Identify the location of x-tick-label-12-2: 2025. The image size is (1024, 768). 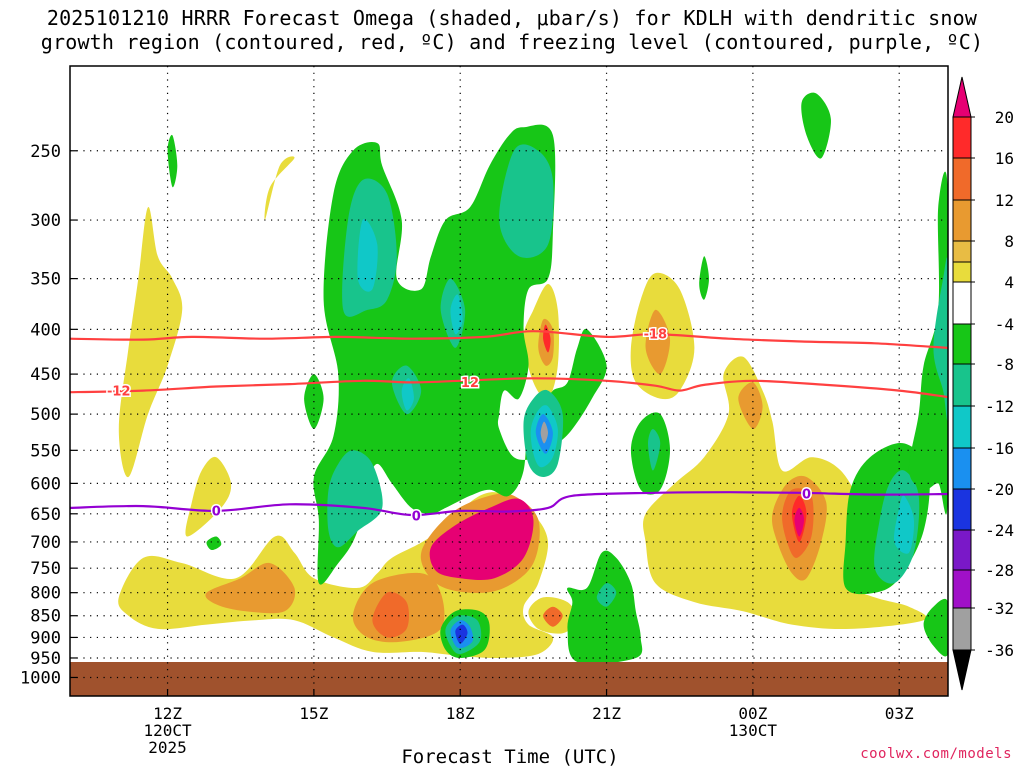
(167, 747).